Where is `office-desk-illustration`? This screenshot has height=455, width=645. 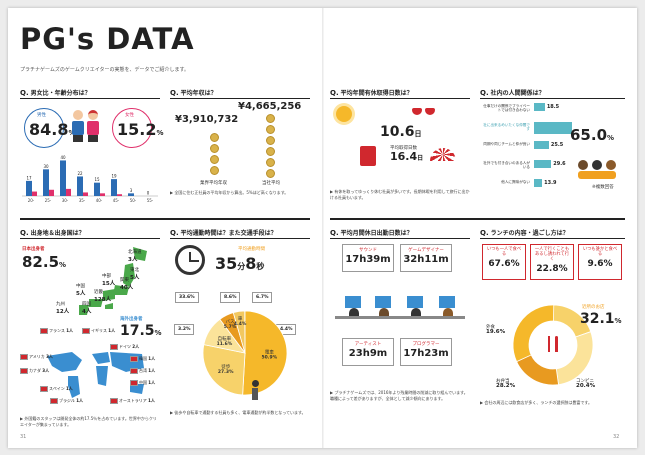 office-desk-illustration is located at coordinates (400, 310).